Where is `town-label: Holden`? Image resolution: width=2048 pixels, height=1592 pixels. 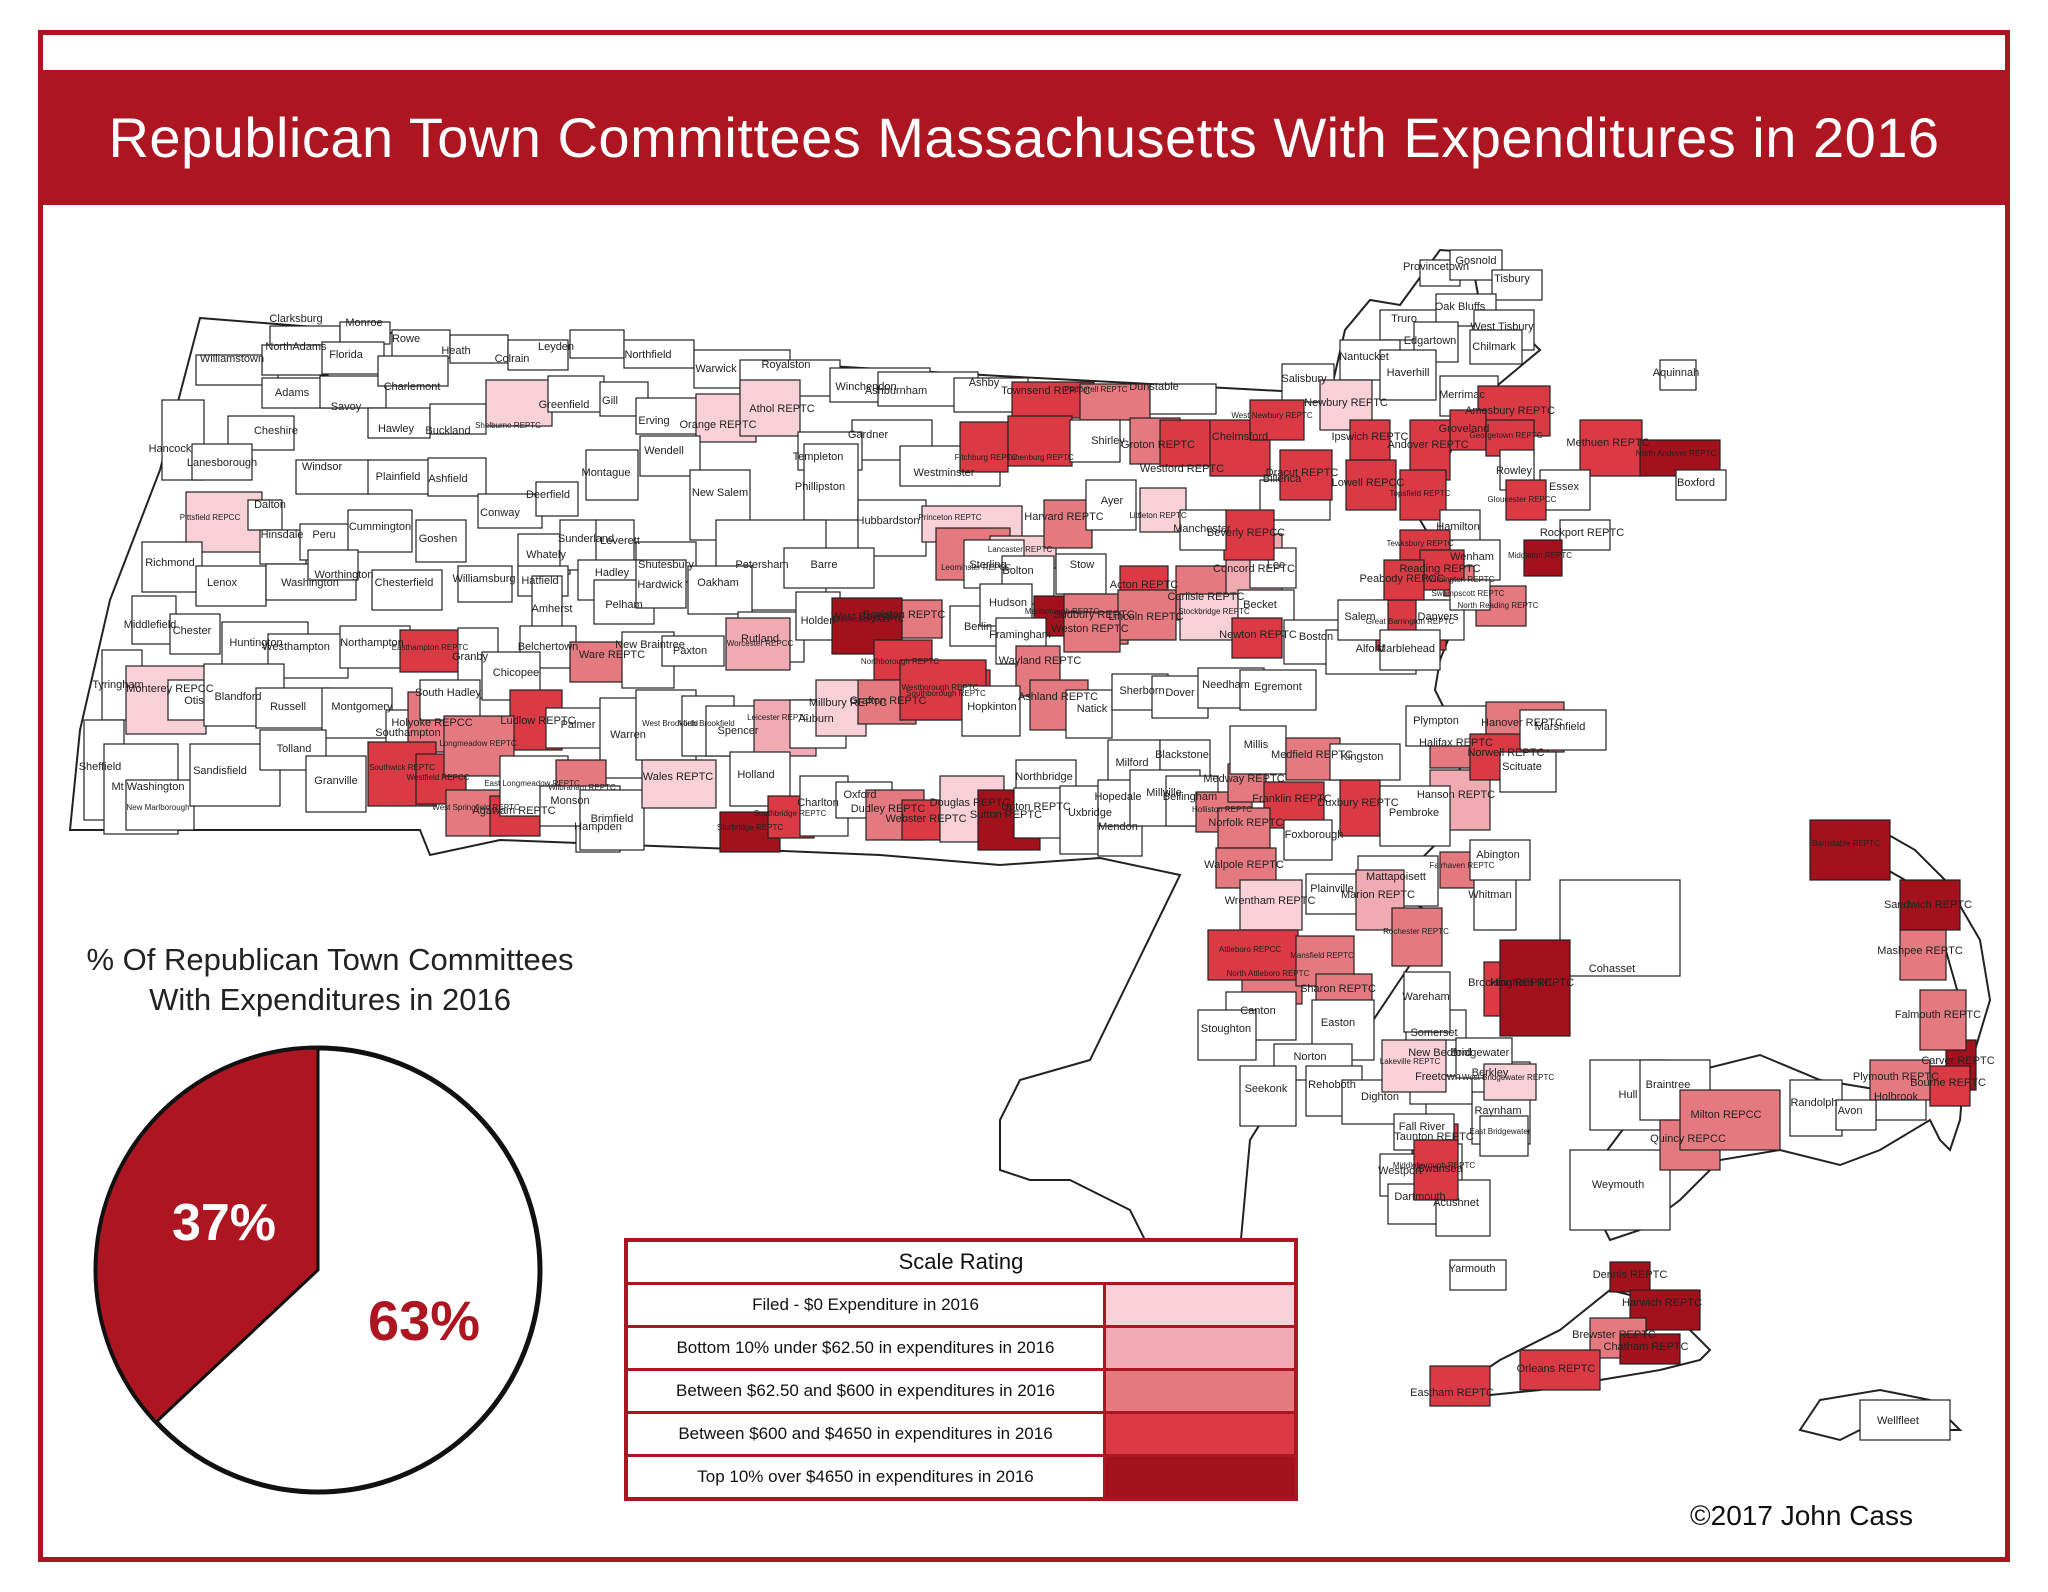 town-label: Holden is located at coordinates (818, 621).